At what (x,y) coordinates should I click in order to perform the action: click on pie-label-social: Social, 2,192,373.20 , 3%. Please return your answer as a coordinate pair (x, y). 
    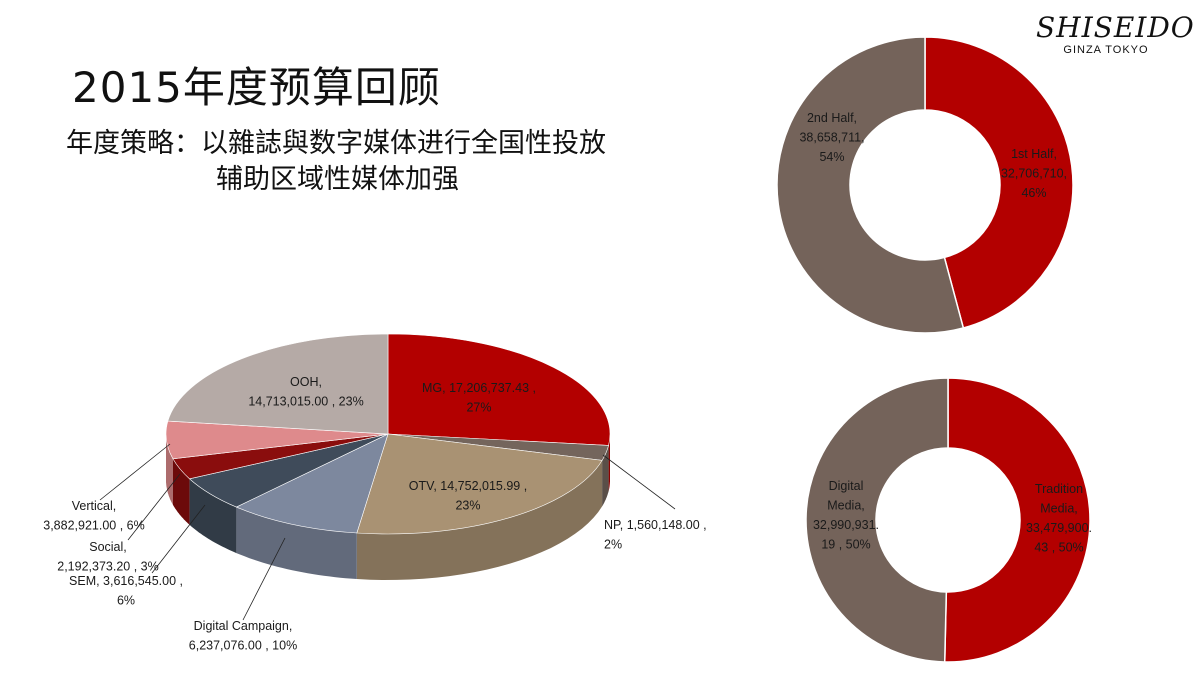
    Looking at the image, I should click on (107, 557).